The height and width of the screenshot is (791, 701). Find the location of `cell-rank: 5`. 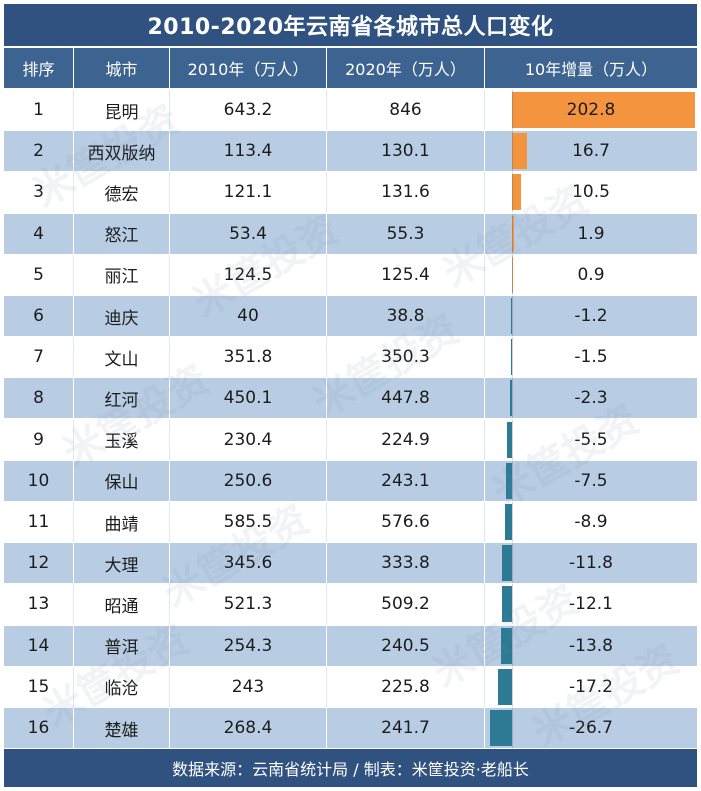

cell-rank: 5 is located at coordinates (39, 274).